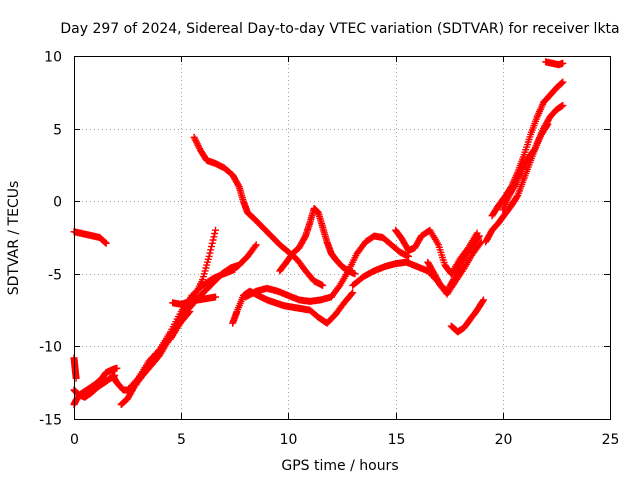 This screenshot has width=640, height=480. I want to click on x-tick-label: 25, so click(611, 440).